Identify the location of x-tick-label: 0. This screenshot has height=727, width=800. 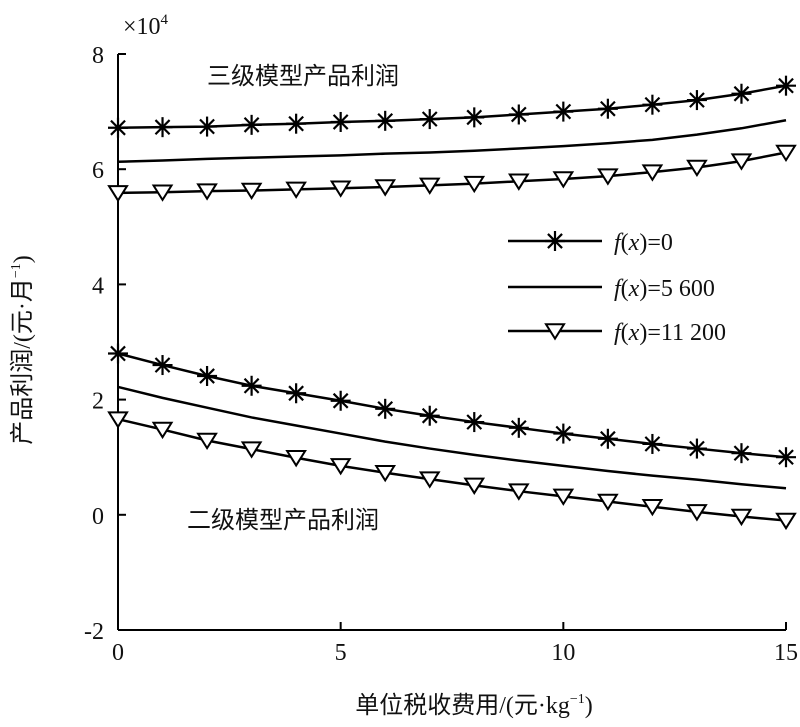
(118, 653).